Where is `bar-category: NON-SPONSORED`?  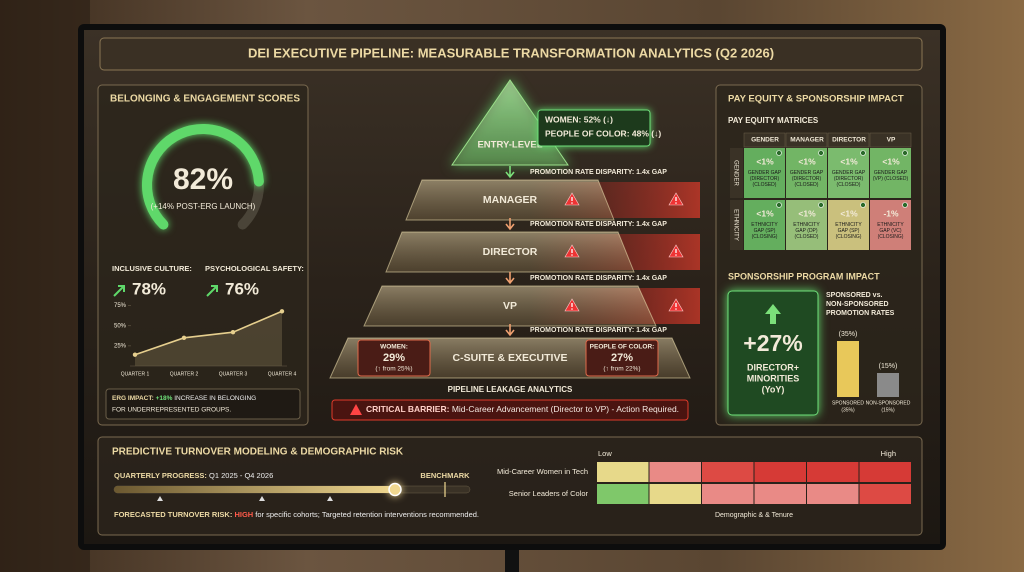
bar-category: NON-SPONSORED is located at coordinates (888, 403).